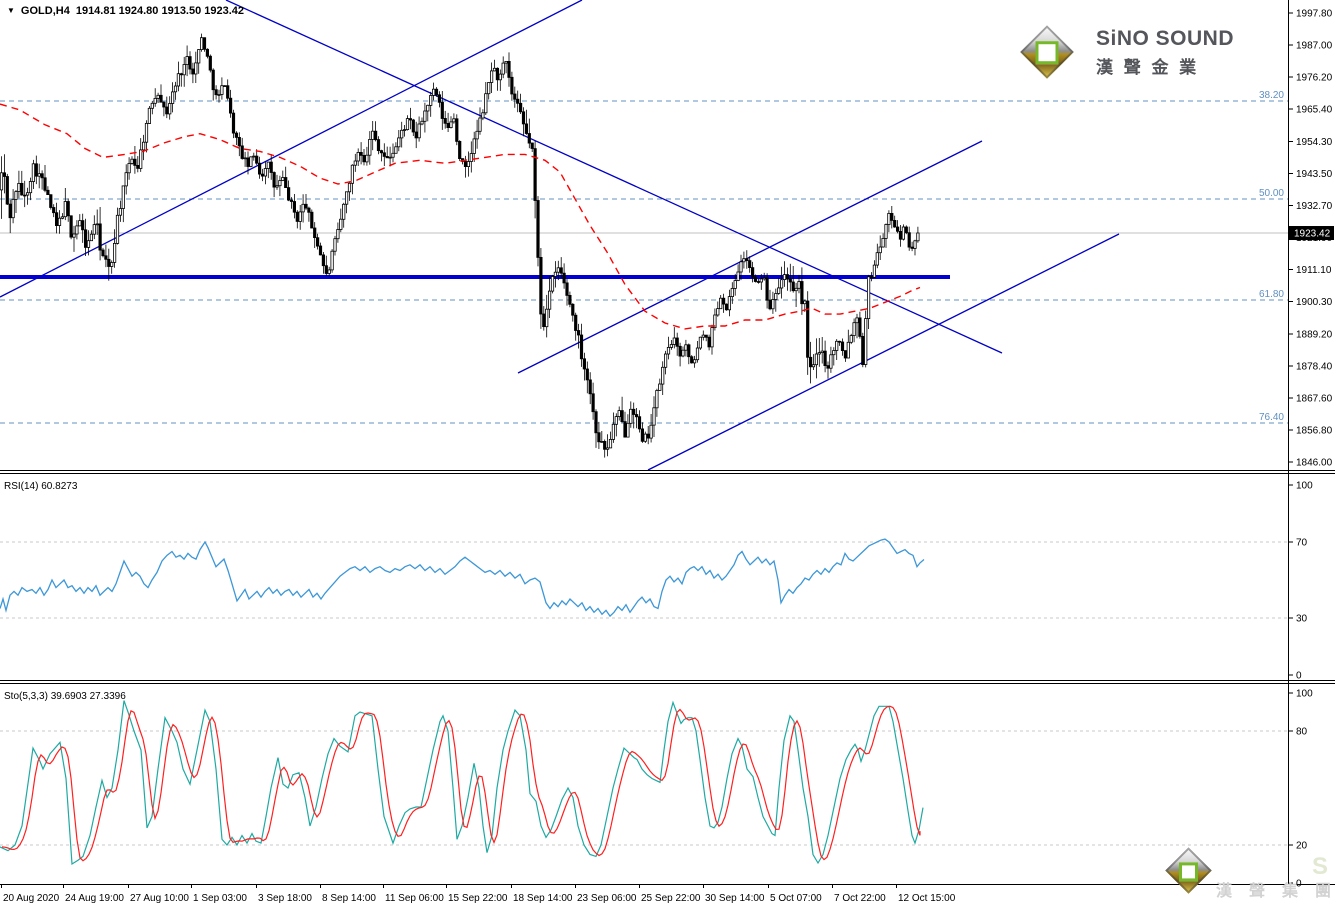 This screenshot has width=1335, height=907. What do you see at coordinates (1275, 891) in the screenshot?
I see `watermark-name-cn: 漢聲集團` at bounding box center [1275, 891].